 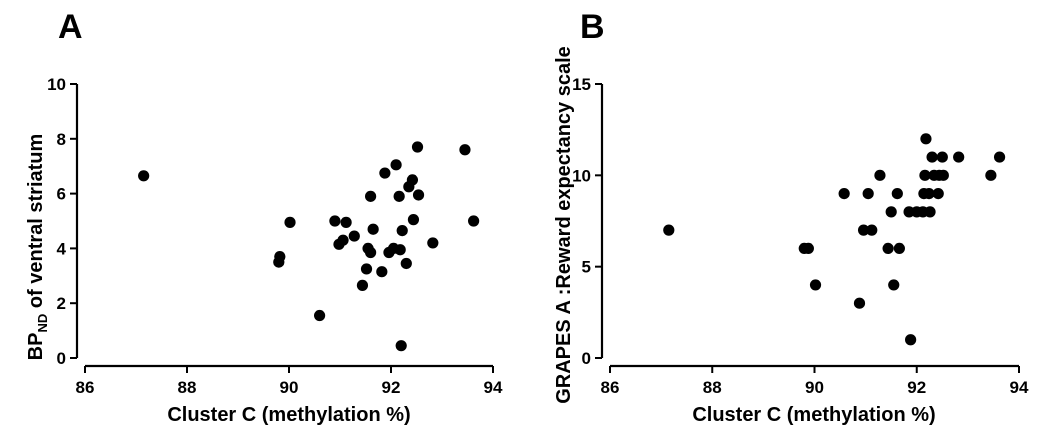 What do you see at coordinates (916, 387) in the screenshot?
I see `panel-b-x-tick-label: 92` at bounding box center [916, 387].